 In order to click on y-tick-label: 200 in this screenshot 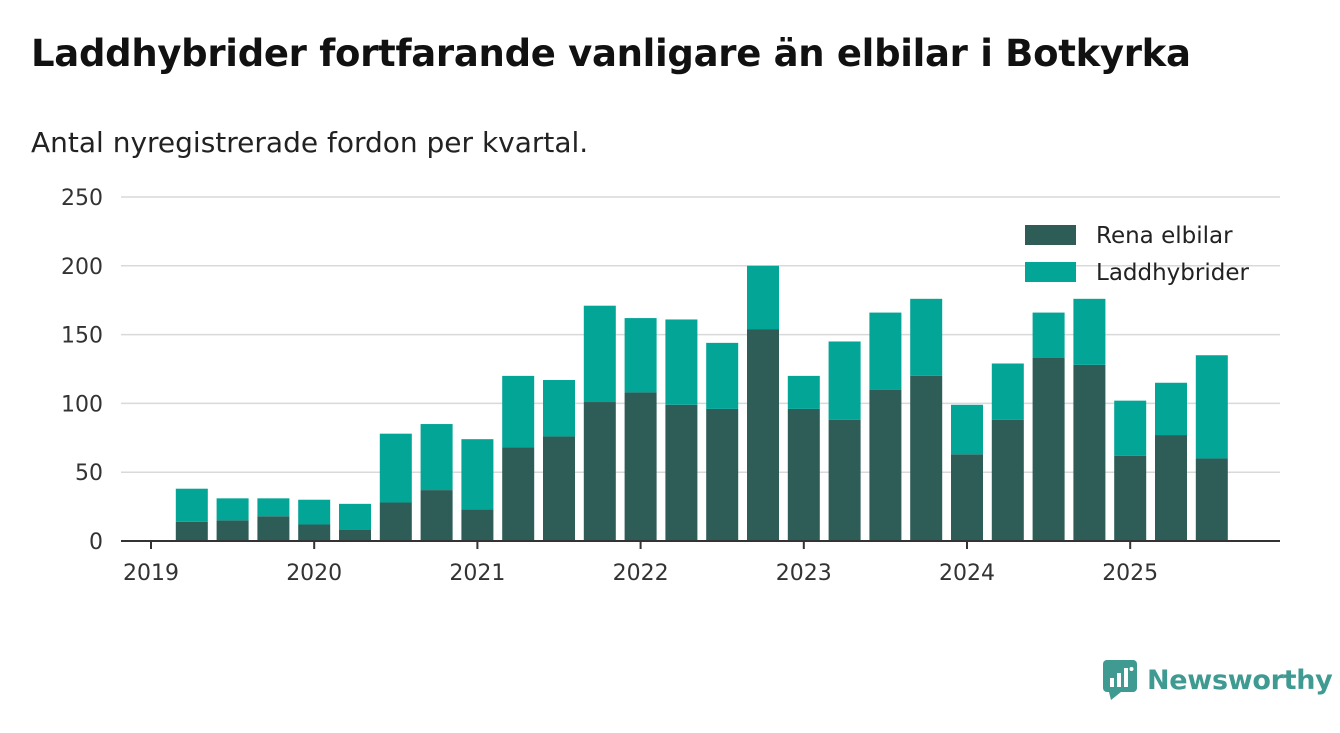, I will do `click(82, 267)`.